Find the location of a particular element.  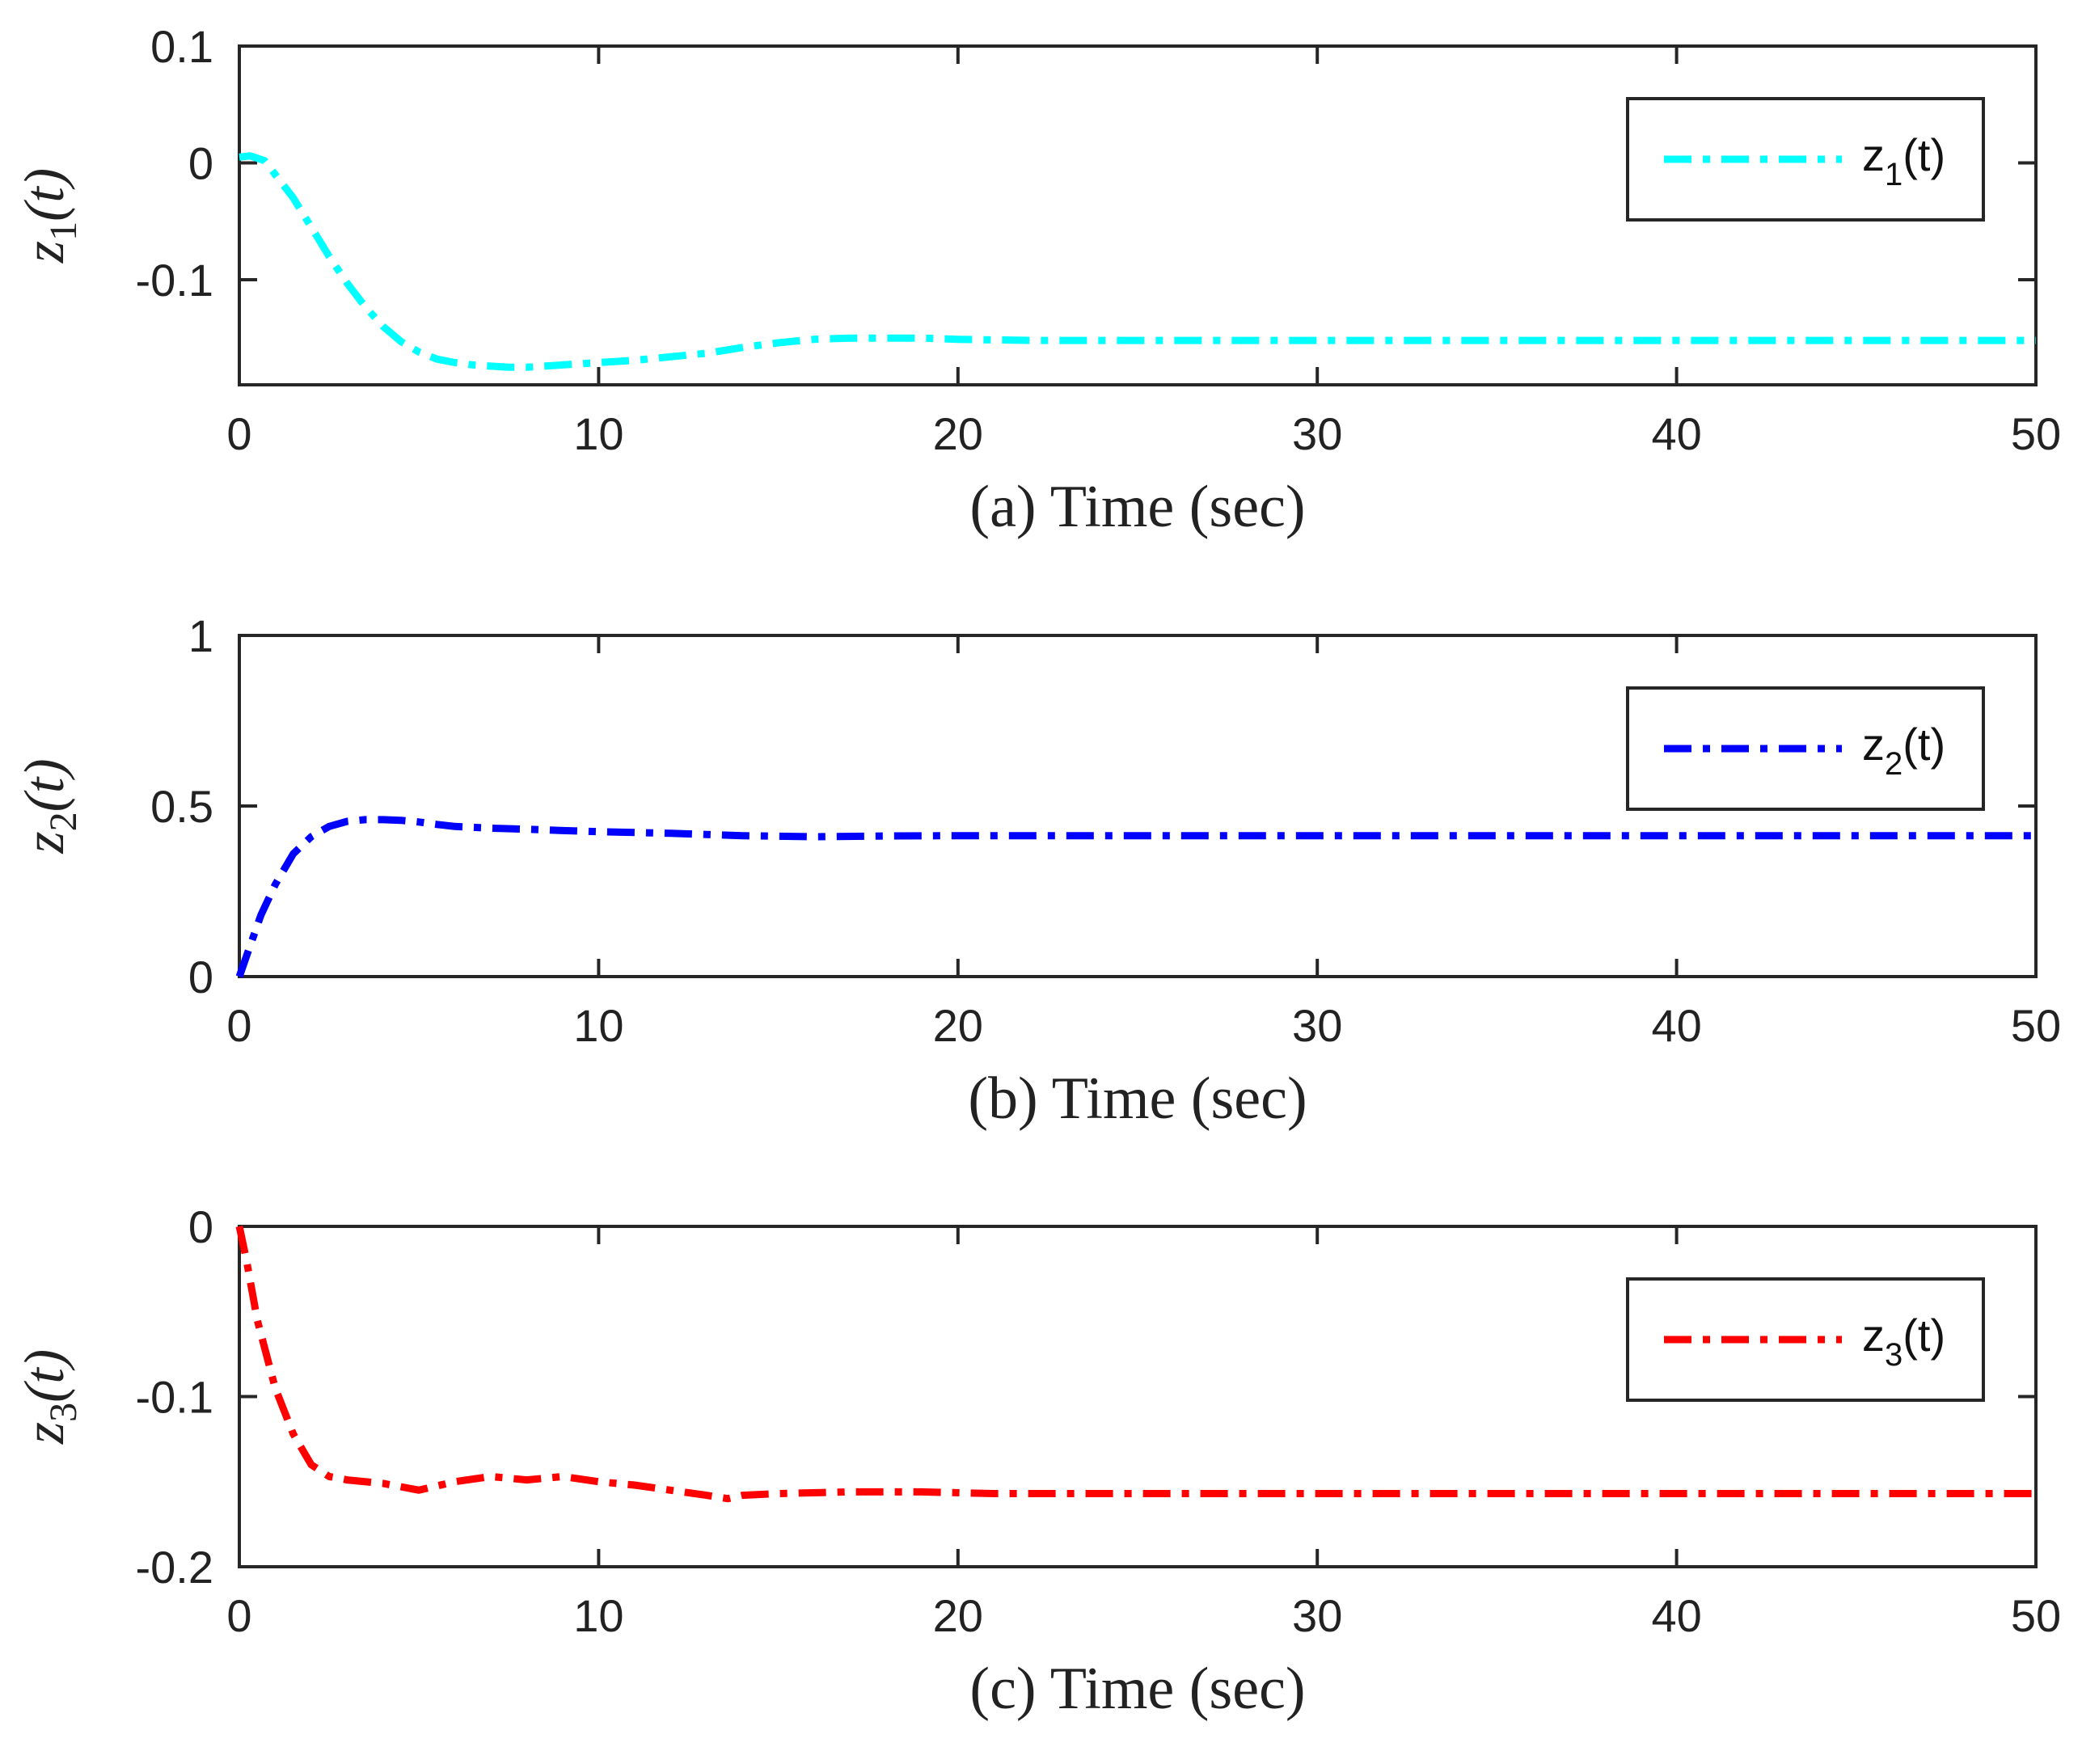

panel-b-ytick-label: 0 is located at coordinates (200, 977).